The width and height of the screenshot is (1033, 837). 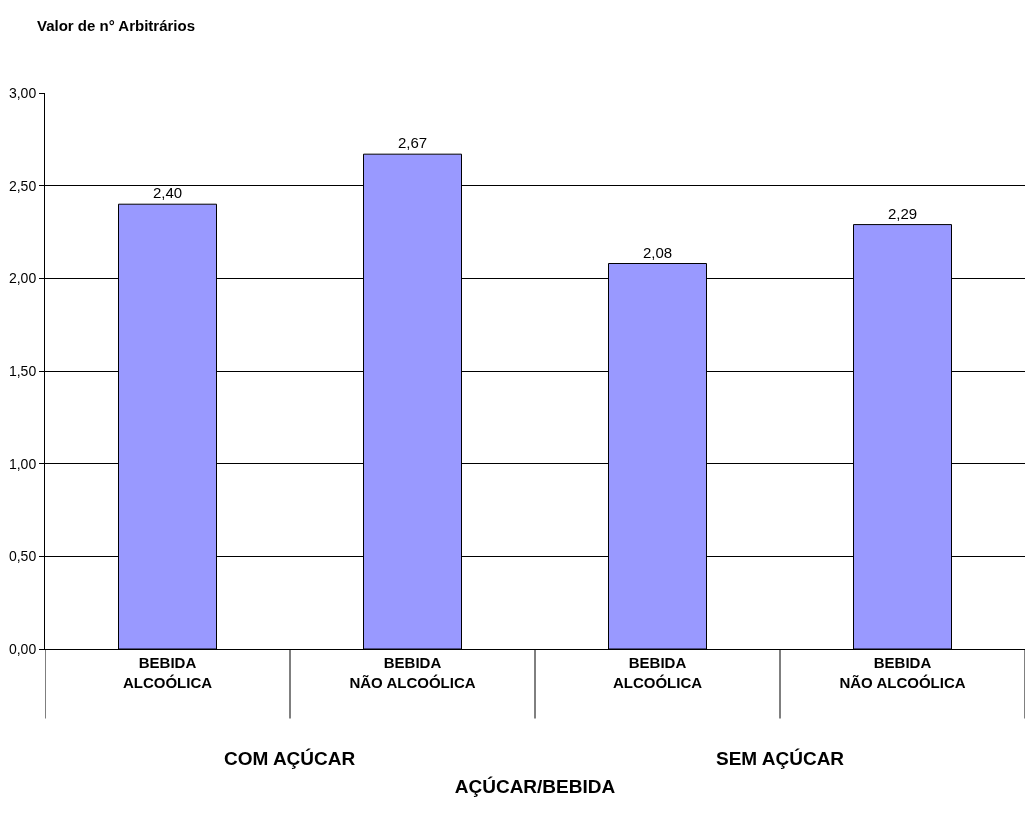 What do you see at coordinates (22, 185) in the screenshot?
I see `y-tick-label: 2,50` at bounding box center [22, 185].